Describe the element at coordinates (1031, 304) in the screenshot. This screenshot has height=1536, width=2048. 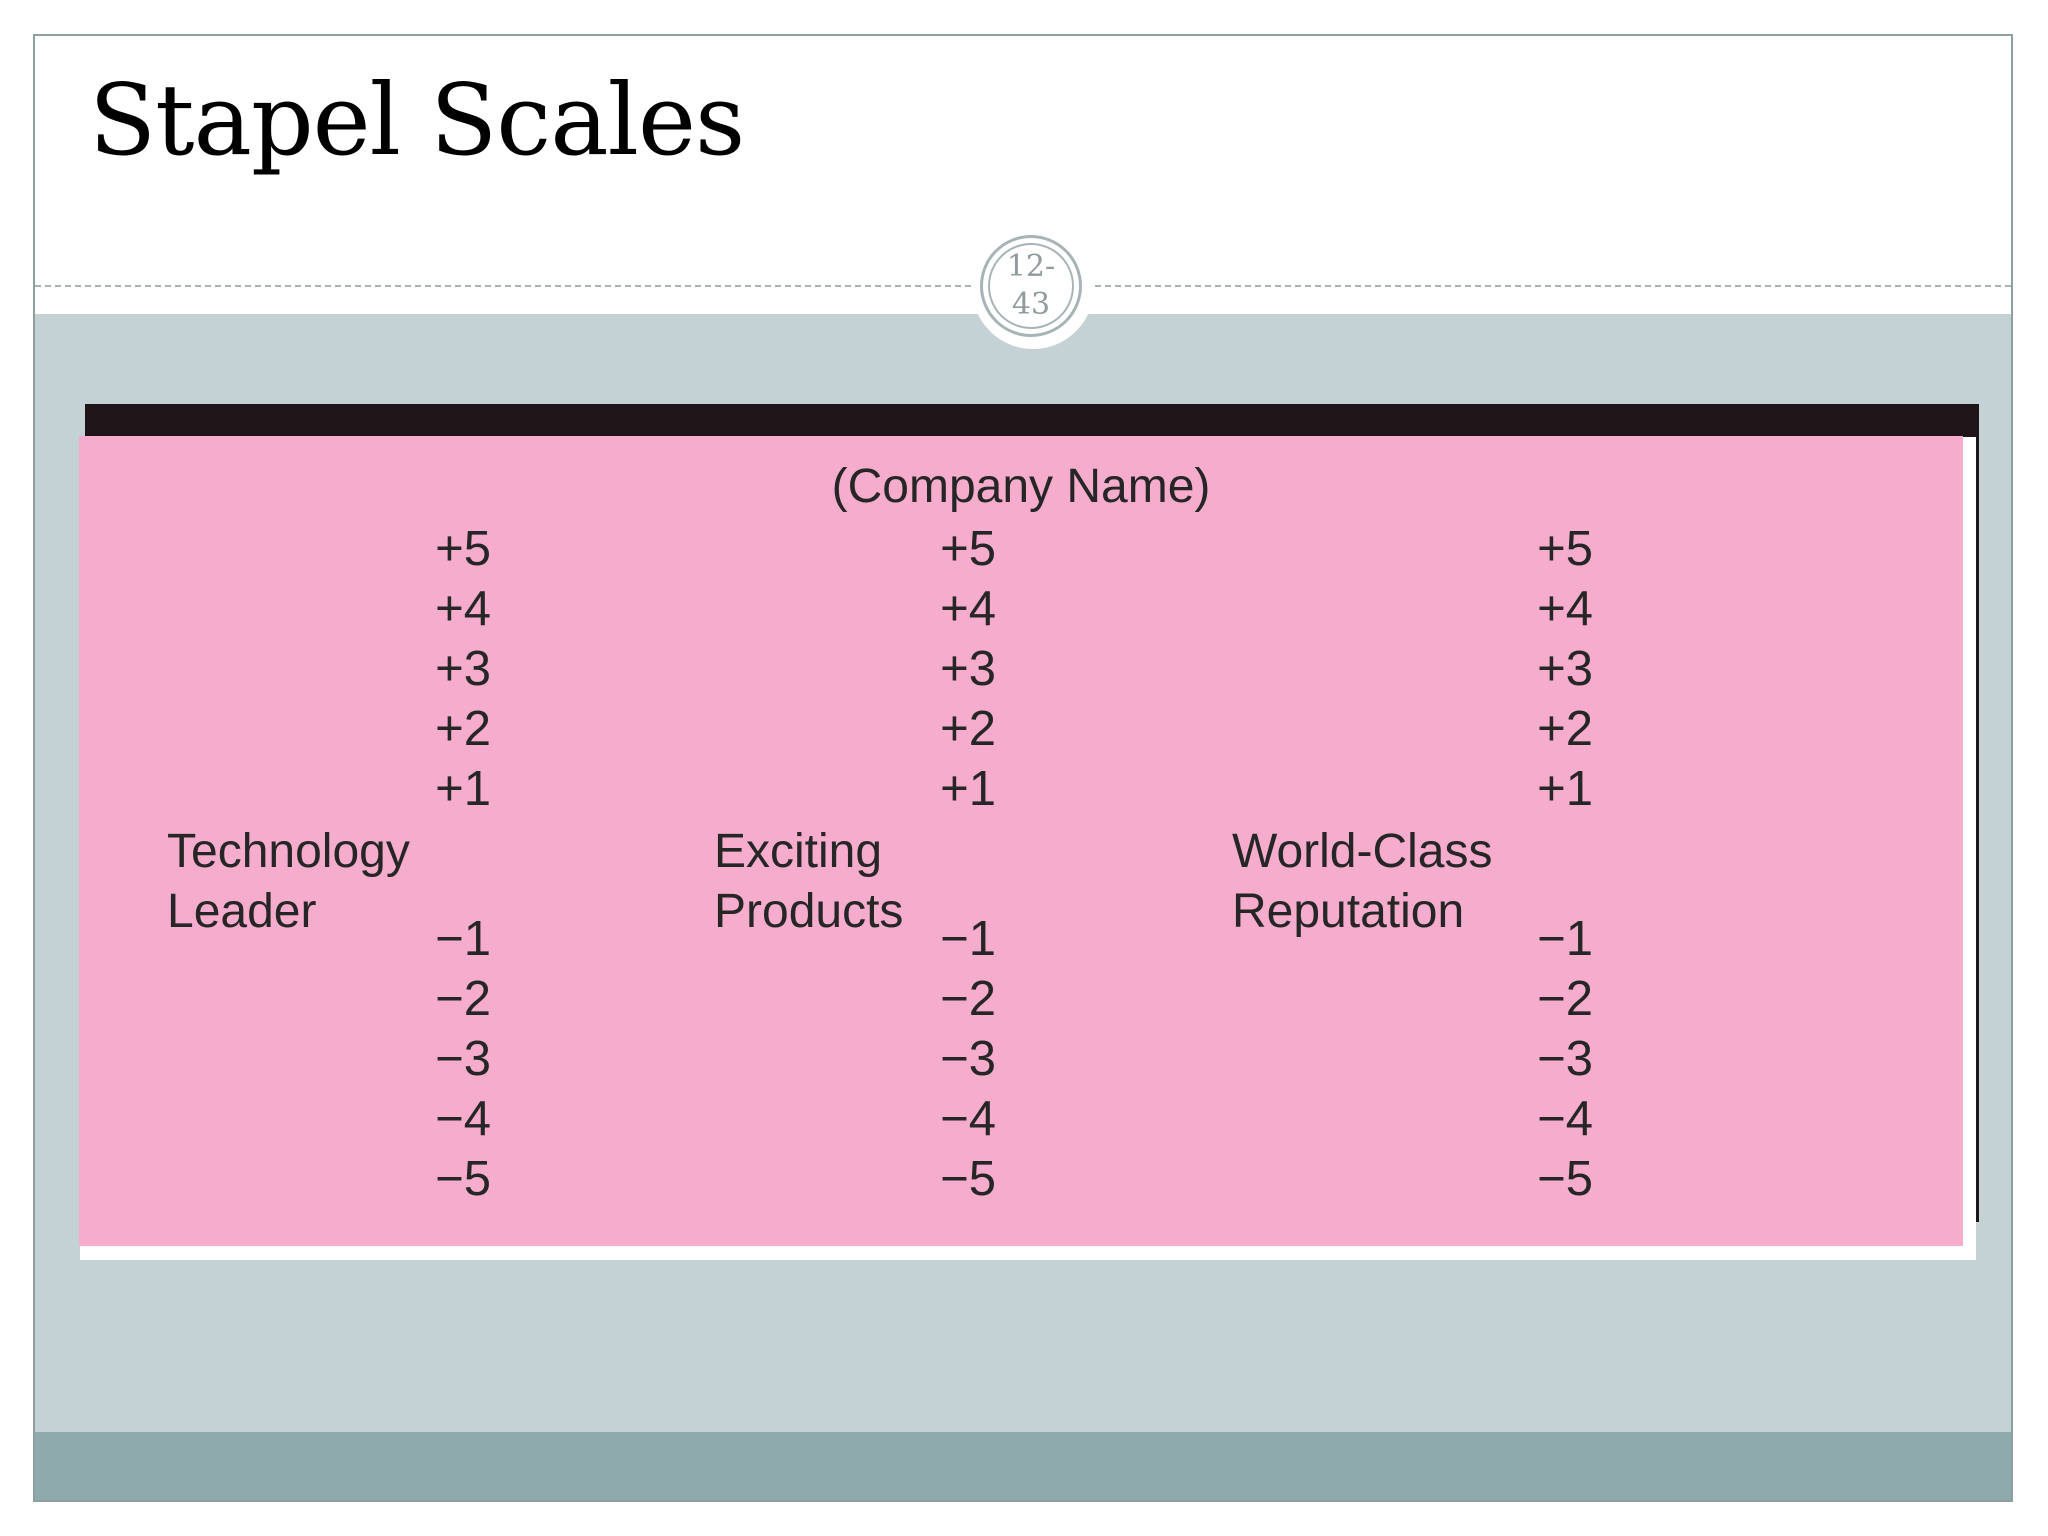
I see `page-number-line2: 43` at that location.